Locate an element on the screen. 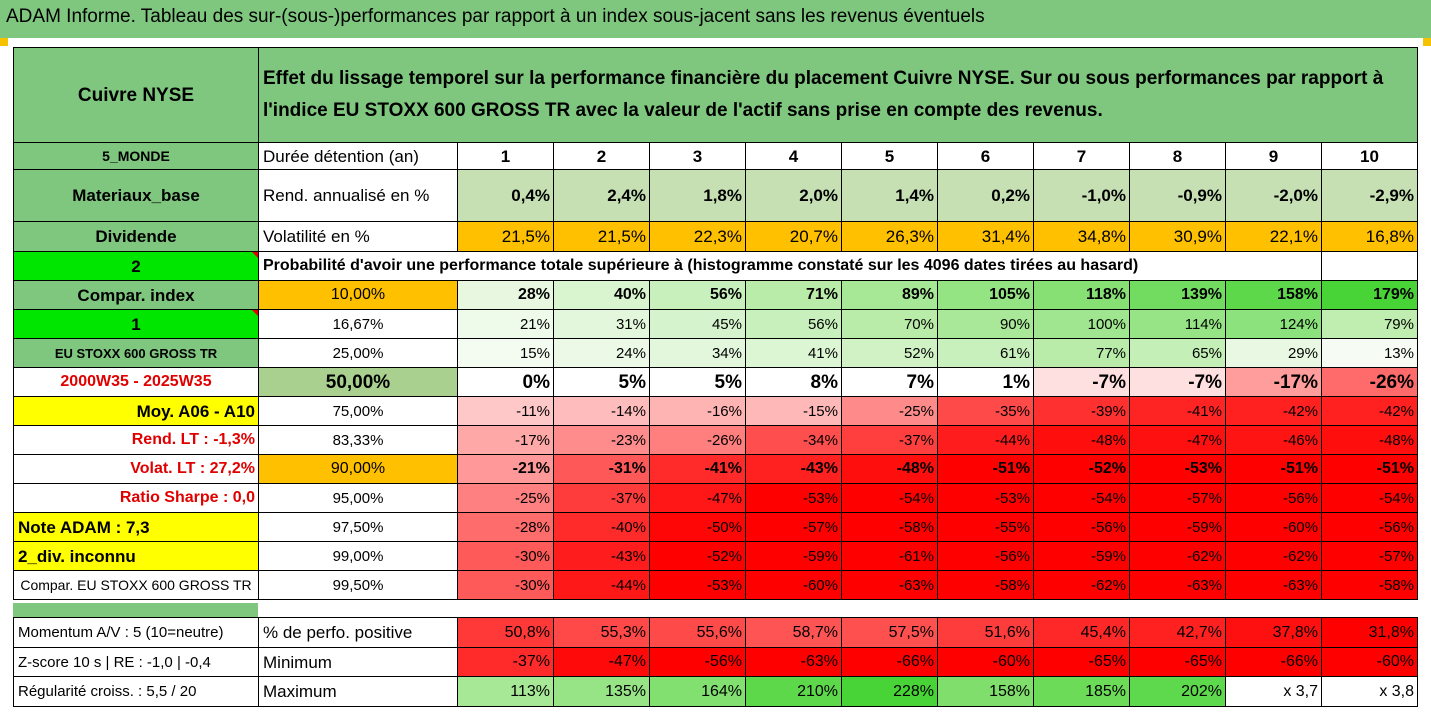 The image size is (1431, 718). value-cell: 158% is located at coordinates (1273, 295).